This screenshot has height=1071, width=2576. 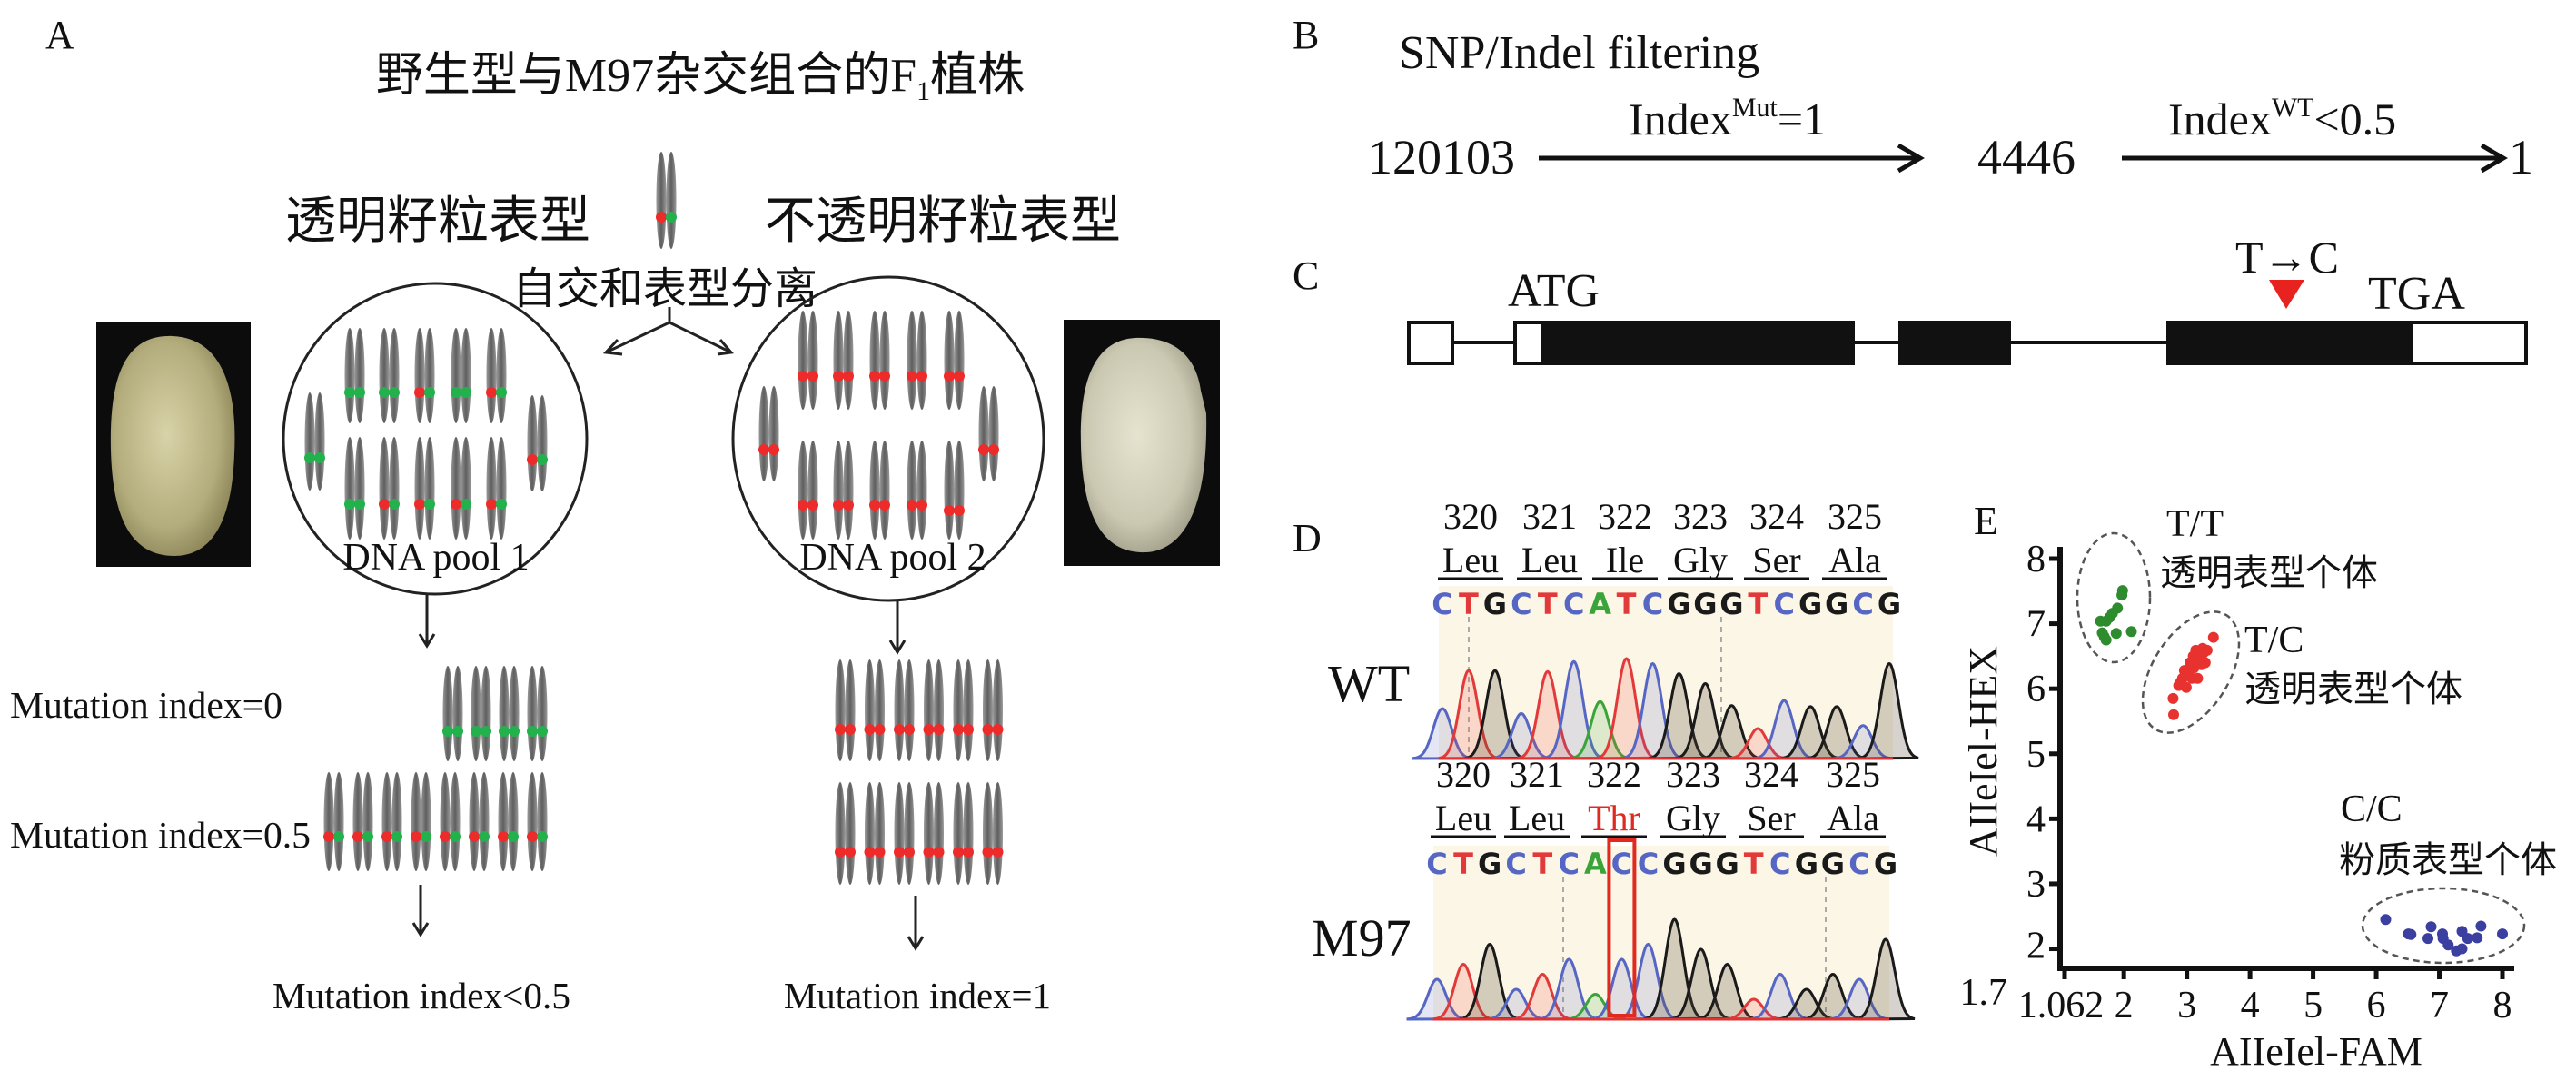 I want to click on snp-count-end: 1, so click(x=2521, y=157).